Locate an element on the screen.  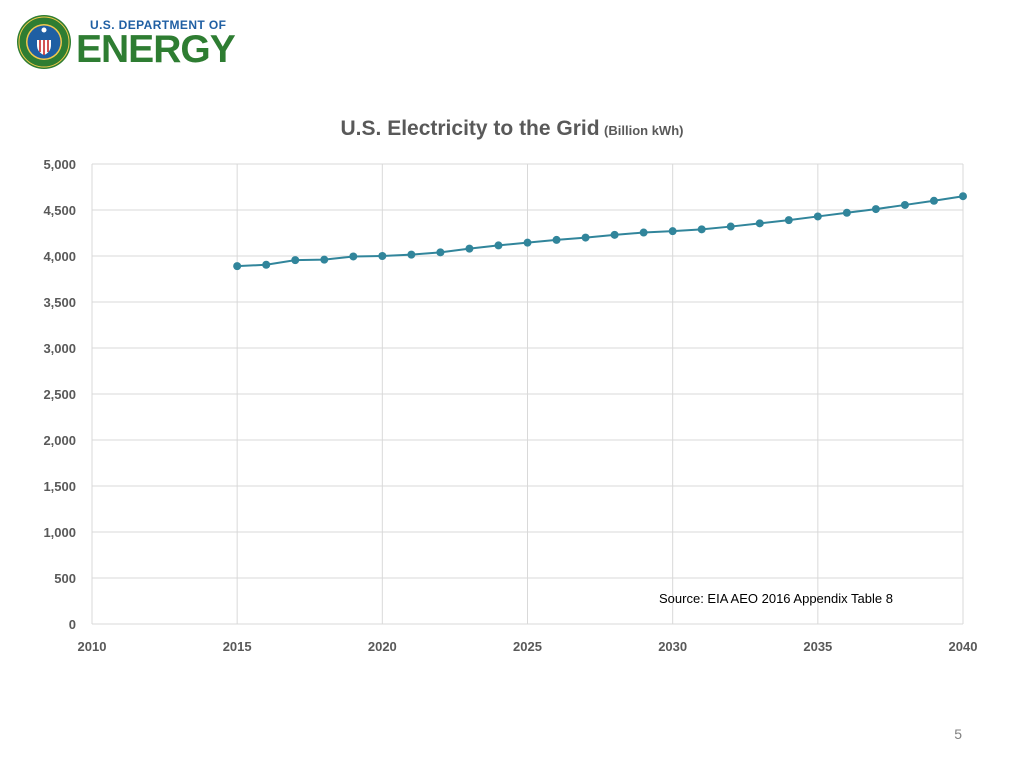
x-tick-label: 2030 is located at coordinates (672, 646).